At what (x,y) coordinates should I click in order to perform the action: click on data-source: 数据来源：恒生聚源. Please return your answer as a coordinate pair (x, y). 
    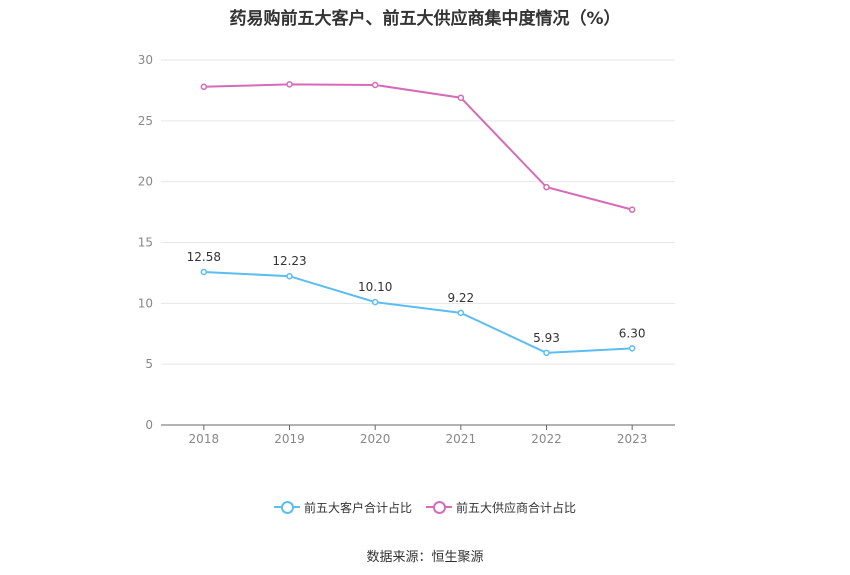
    Looking at the image, I should click on (425, 557).